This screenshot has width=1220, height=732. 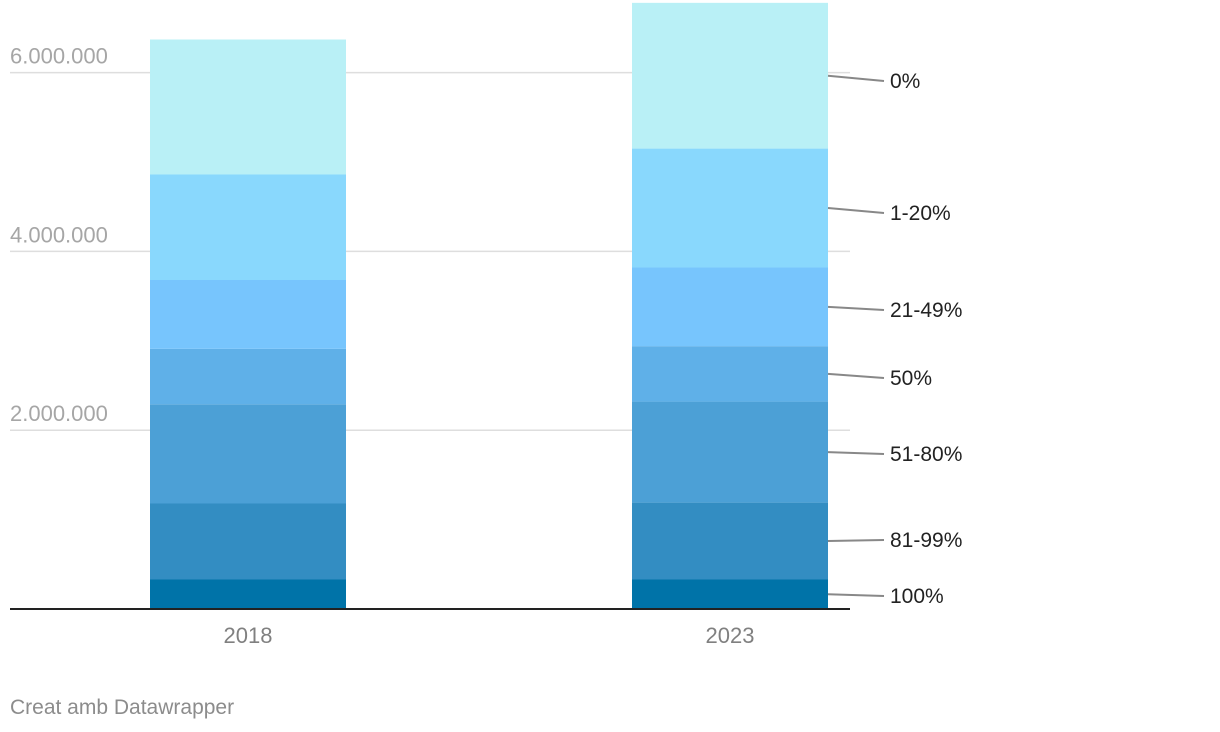 I want to click on x-axis-labels: 2018 2023, so click(x=489, y=635).